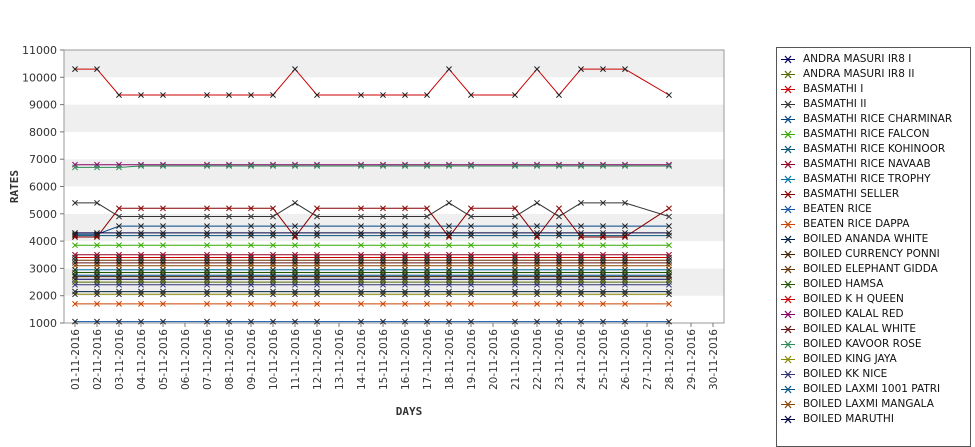 The width and height of the screenshot is (975, 447). Describe the element at coordinates (472, 359) in the screenshot. I see `x-tick-label: 19-11-2016` at that location.